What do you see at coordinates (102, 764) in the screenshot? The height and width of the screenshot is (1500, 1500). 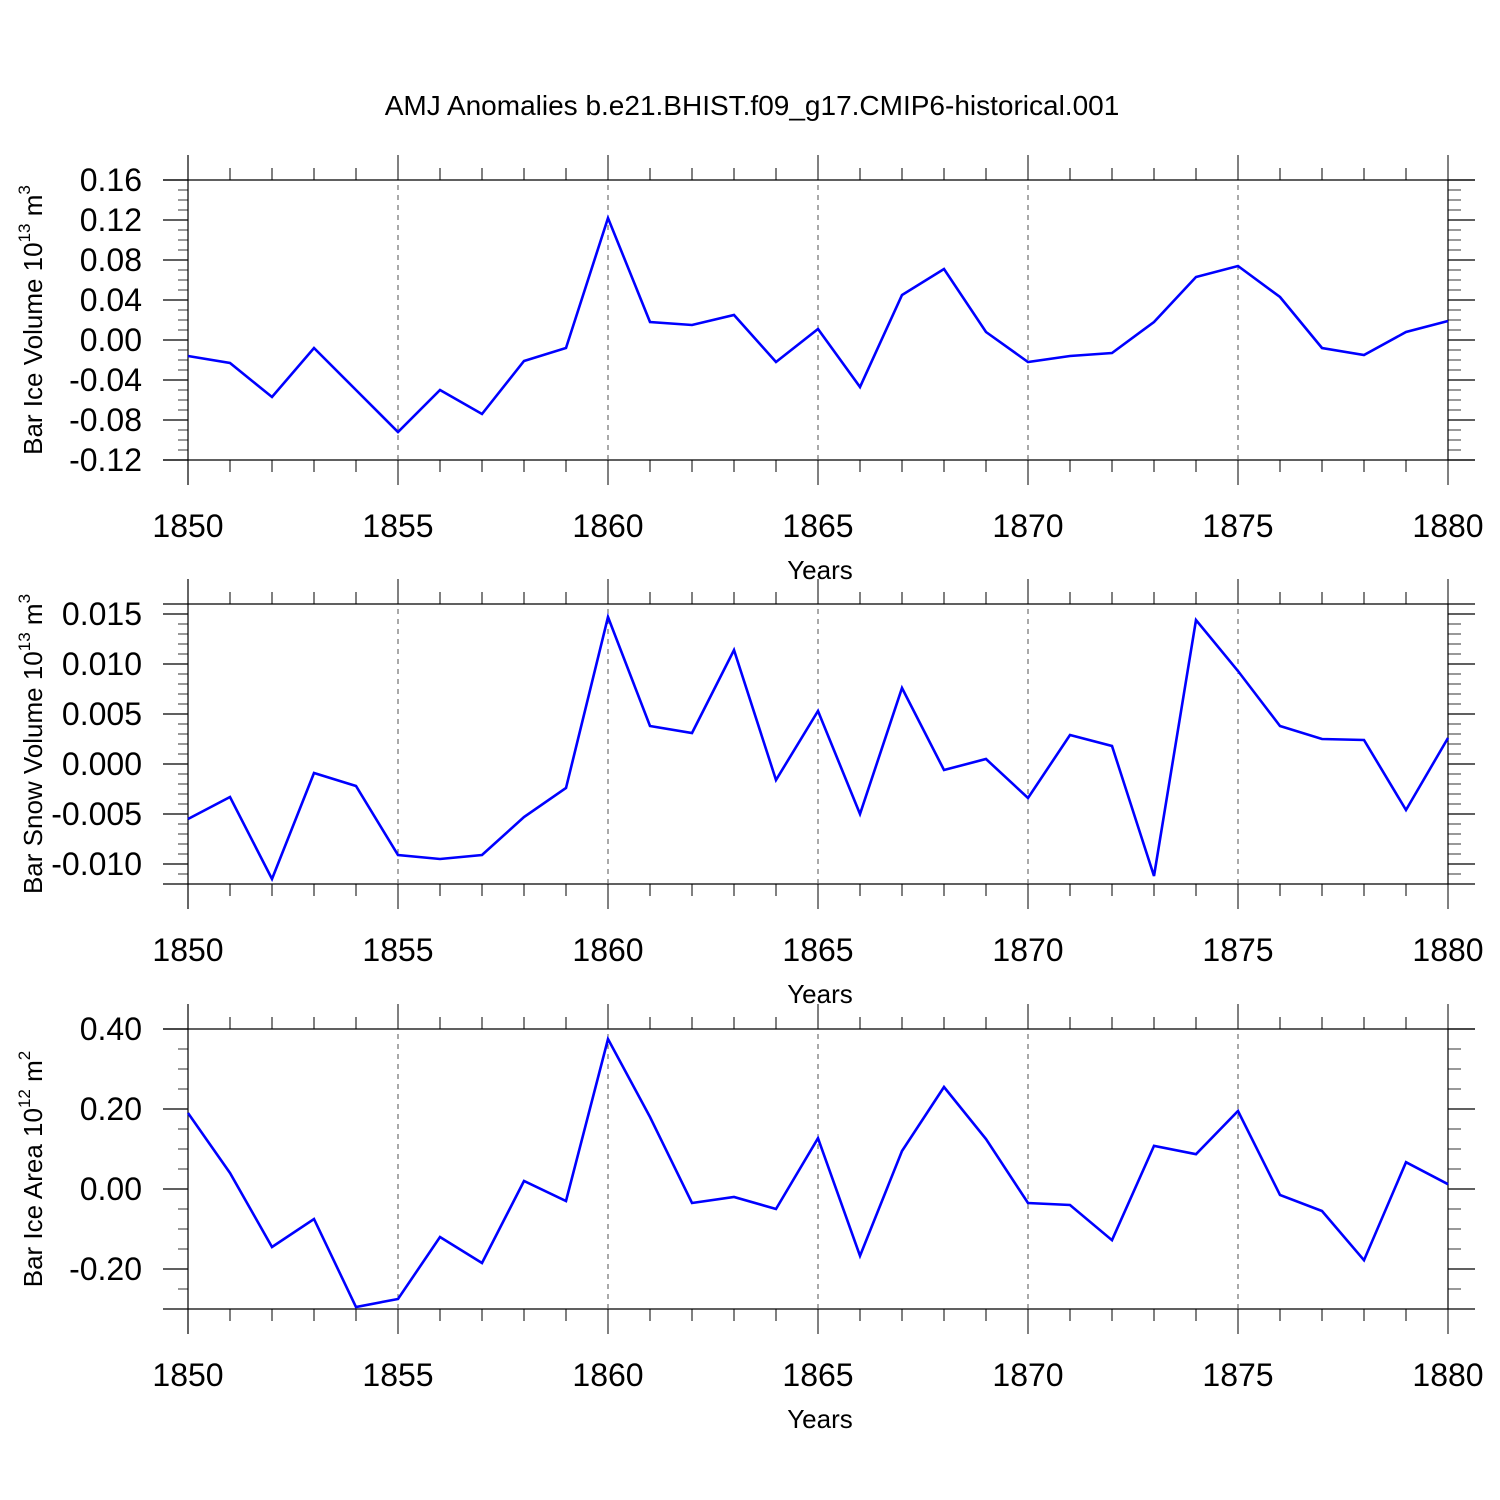 I see `y-tick-label: 0.000` at bounding box center [102, 764].